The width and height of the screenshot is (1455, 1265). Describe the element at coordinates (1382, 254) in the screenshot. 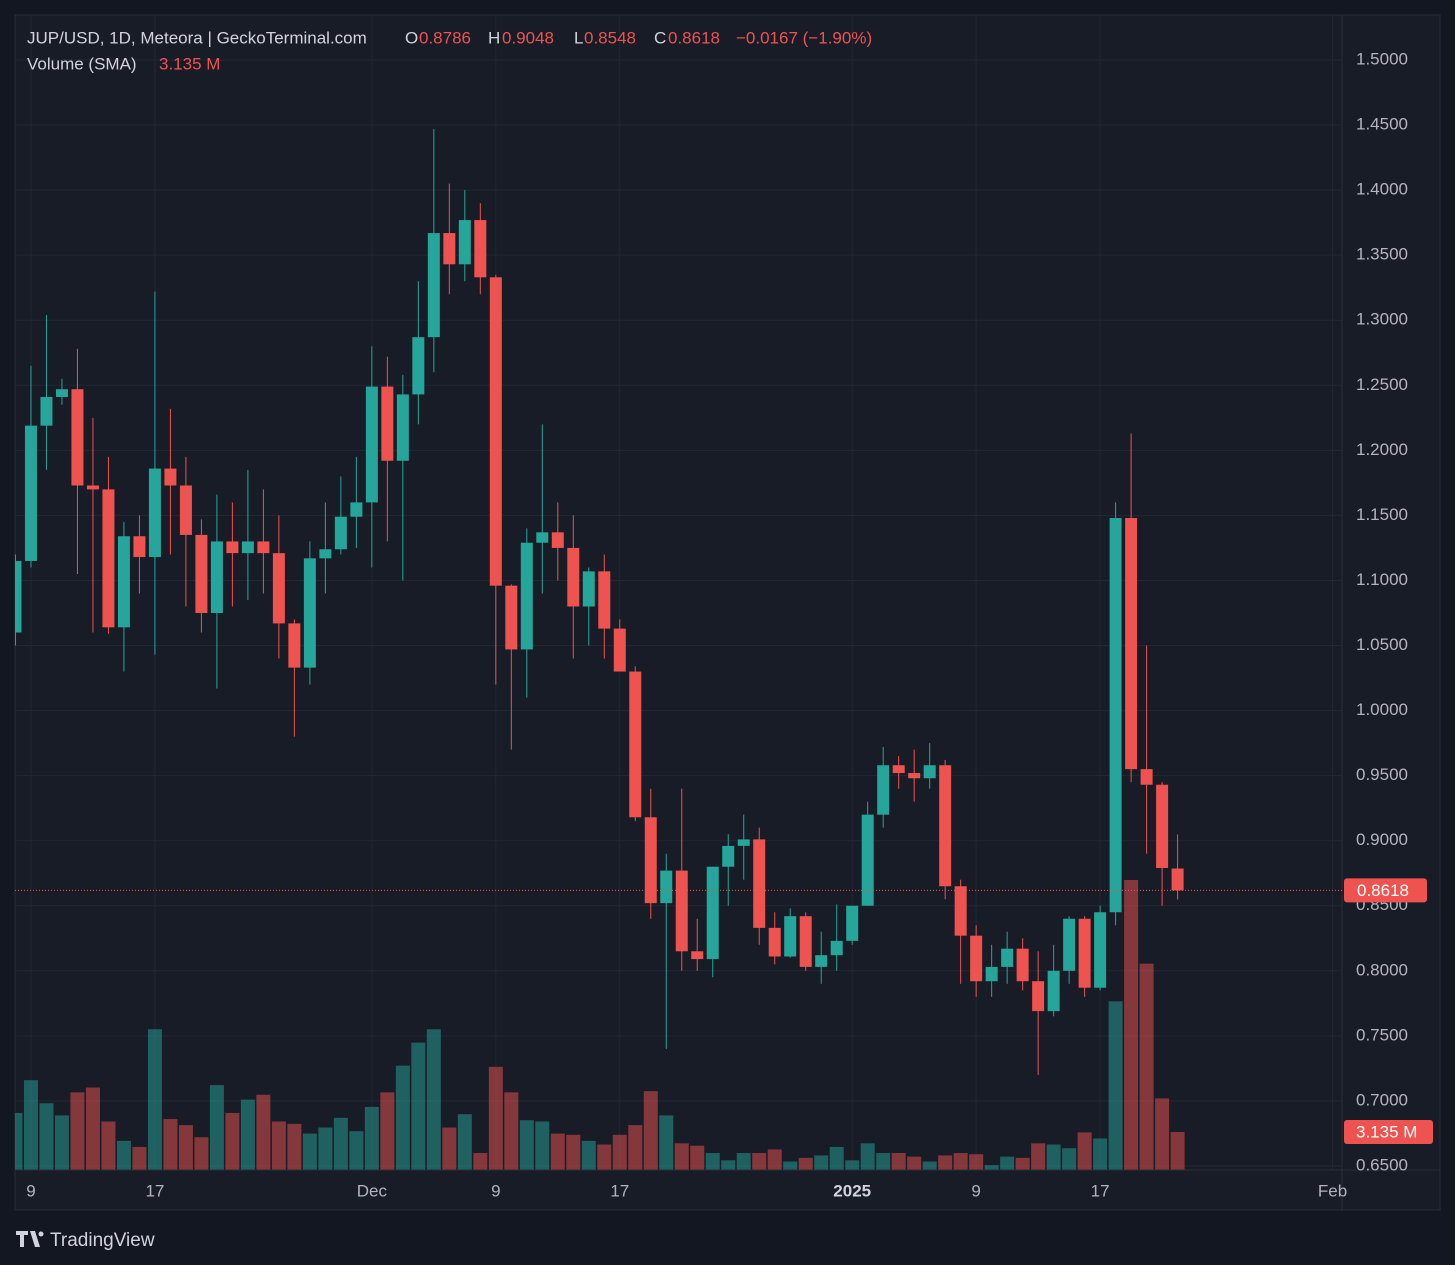

I see `y-tick-label: 1.3500` at that location.